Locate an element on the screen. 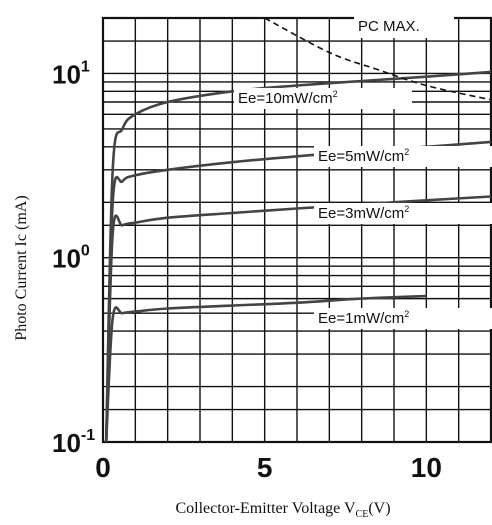 This screenshot has width=492, height=525. curve-label-main: PC MAX. is located at coordinates (389, 26).